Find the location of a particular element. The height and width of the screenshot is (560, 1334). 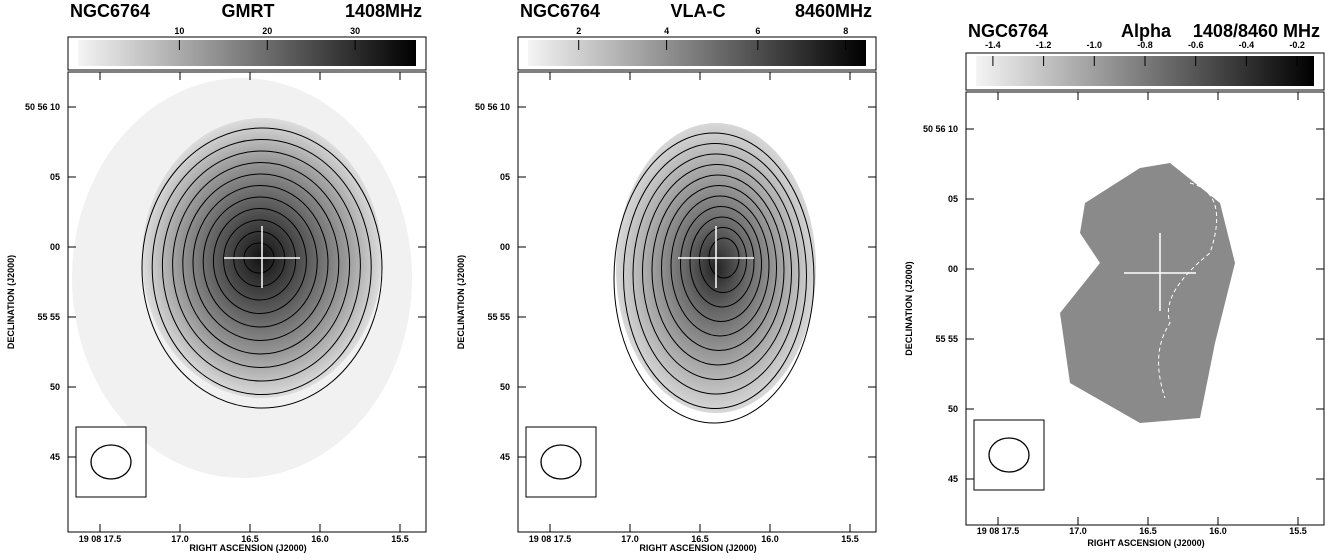

colorbar-tick-label: 6 is located at coordinates (757, 31).